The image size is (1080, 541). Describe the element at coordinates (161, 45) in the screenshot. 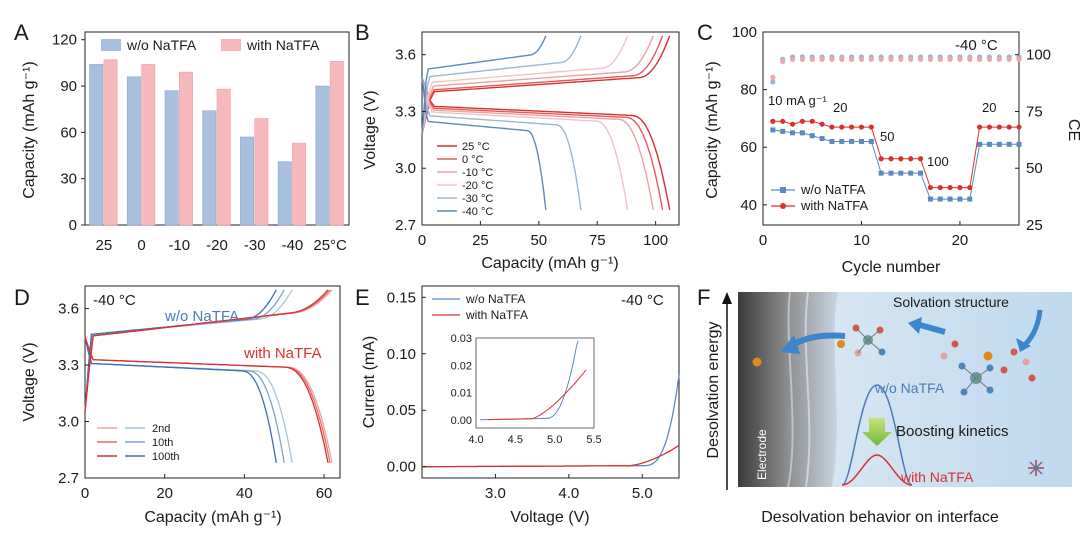

I see `legend-label-wo: w/o NaTFA` at that location.